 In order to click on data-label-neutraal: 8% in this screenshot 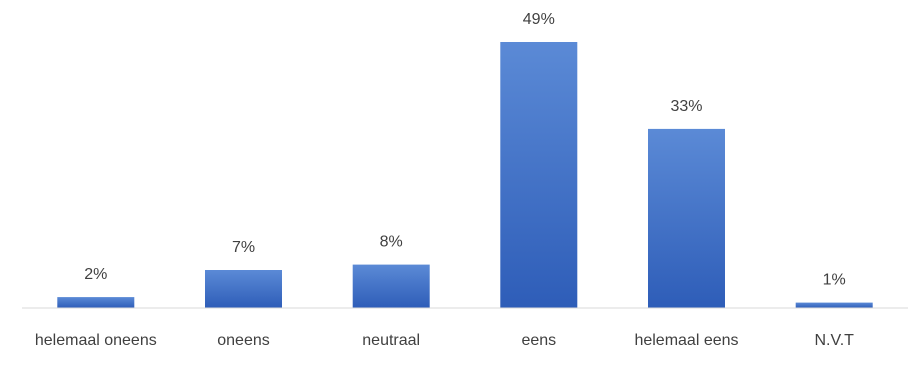, I will do `click(391, 242)`.